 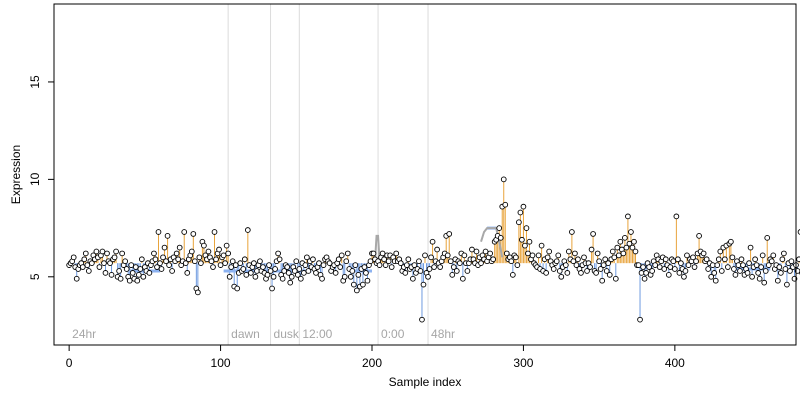 I want to click on gap-lines, so click(x=439, y=244).